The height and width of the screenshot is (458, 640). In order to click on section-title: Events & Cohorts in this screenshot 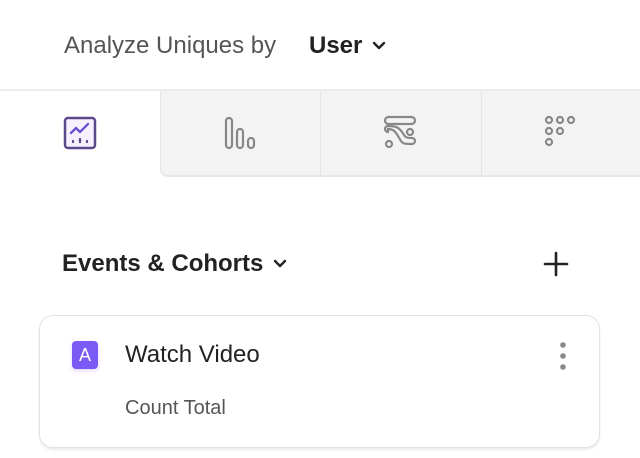, I will do `click(163, 263)`.